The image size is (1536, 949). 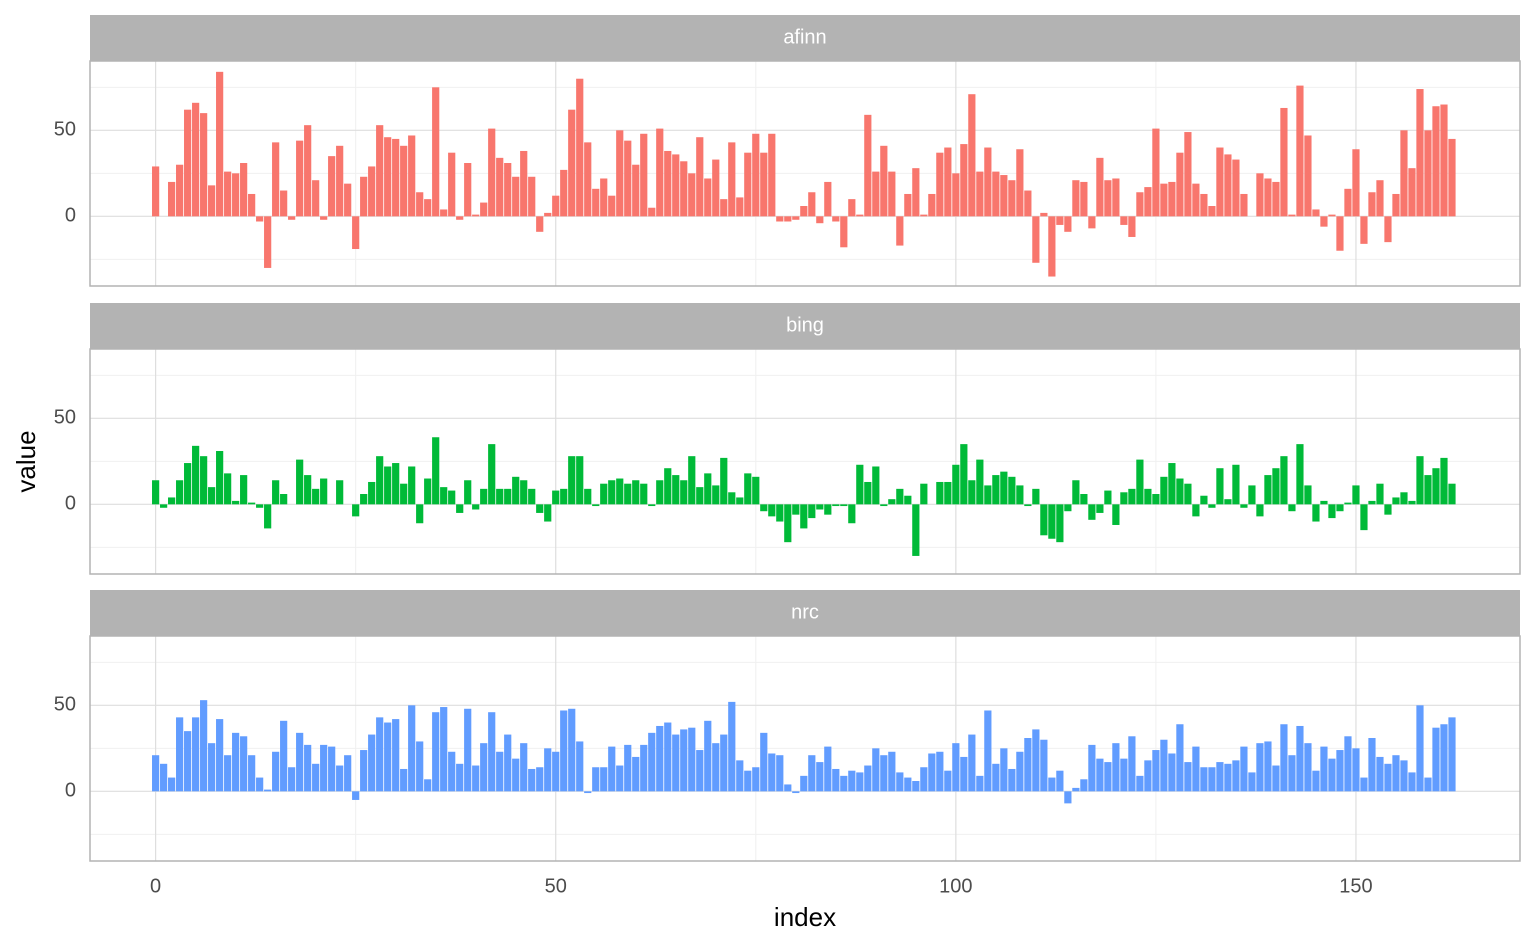 What do you see at coordinates (805, 612) in the screenshot?
I see `strip-label: nrc` at bounding box center [805, 612].